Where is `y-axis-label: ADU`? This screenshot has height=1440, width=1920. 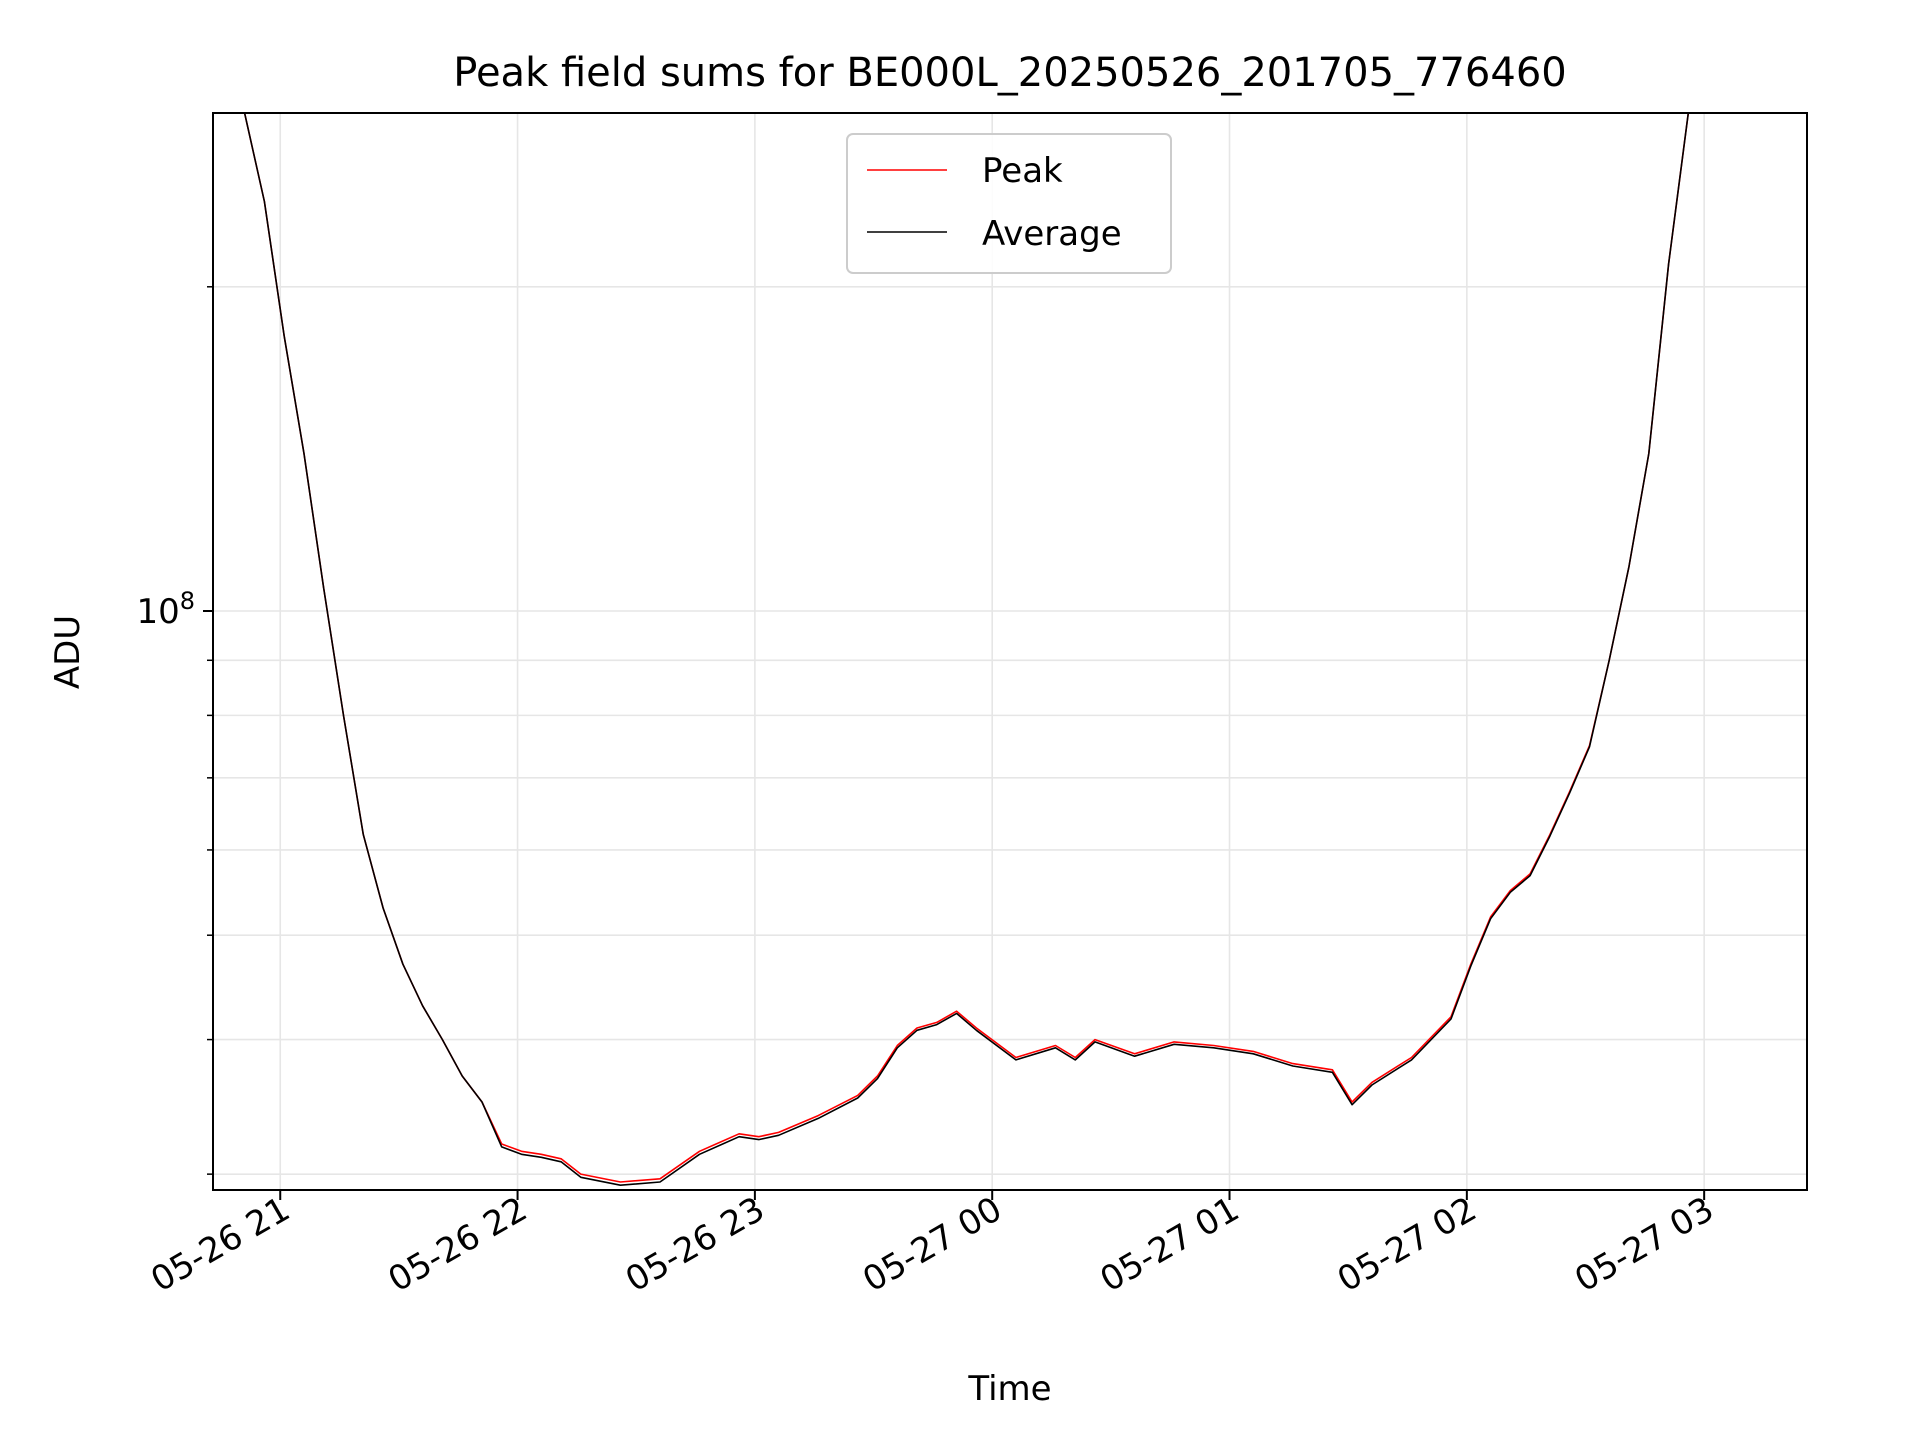
y-axis-label: ADU is located at coordinates (68, 652).